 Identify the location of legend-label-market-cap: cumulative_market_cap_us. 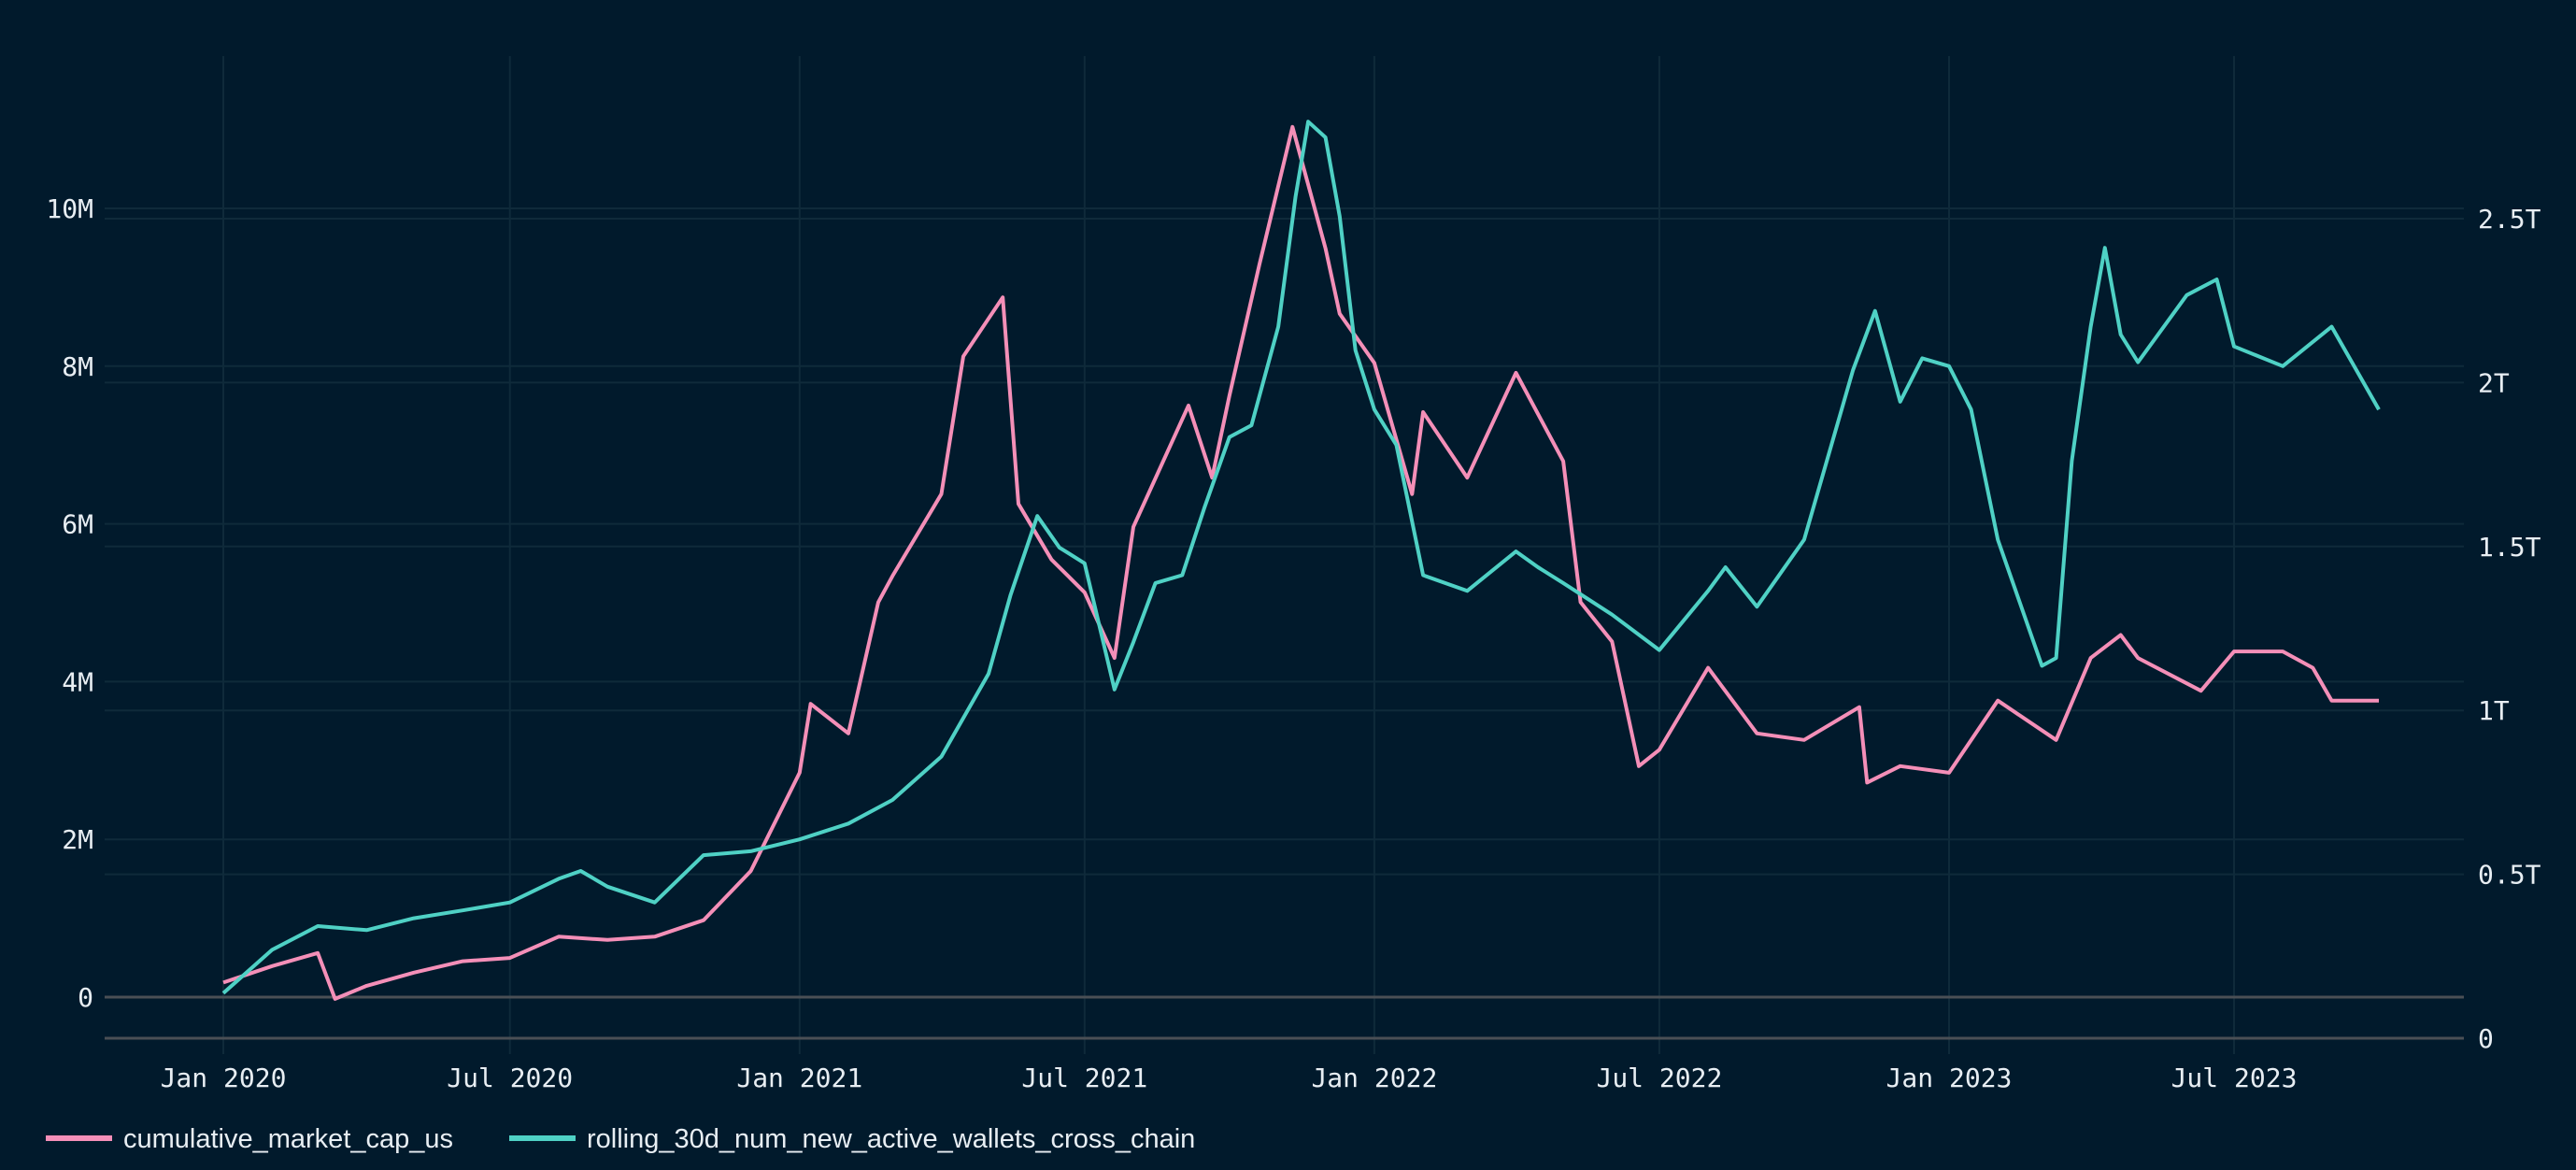
(288, 1139).